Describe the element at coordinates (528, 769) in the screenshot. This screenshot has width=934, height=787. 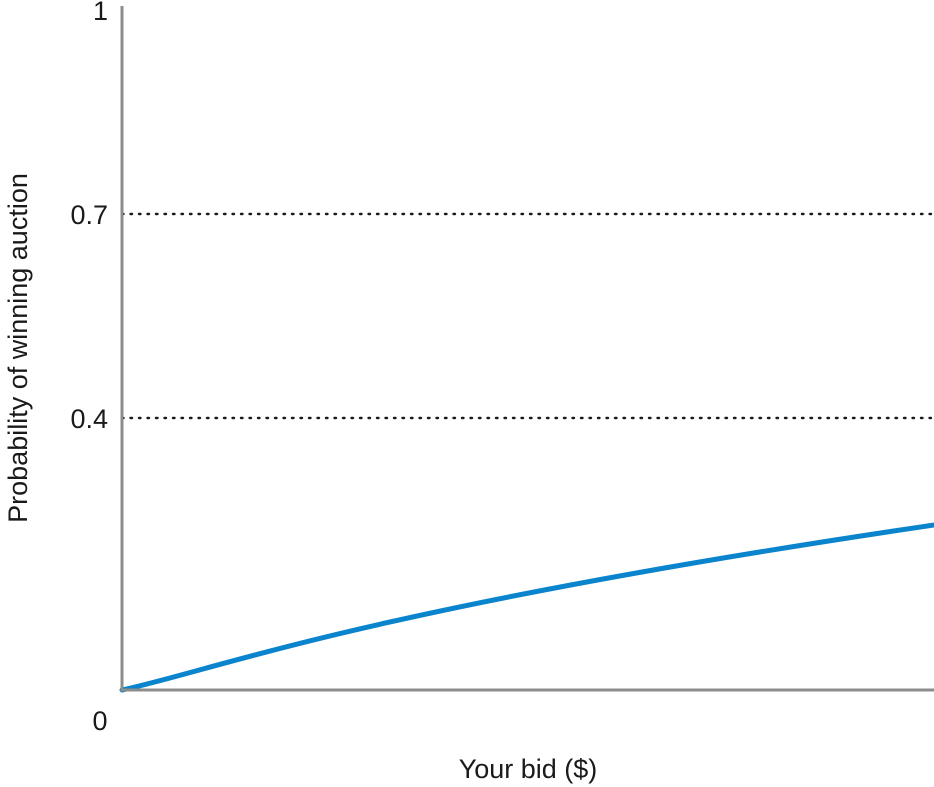
I see `x-axis-label: Your bid ($)` at that location.